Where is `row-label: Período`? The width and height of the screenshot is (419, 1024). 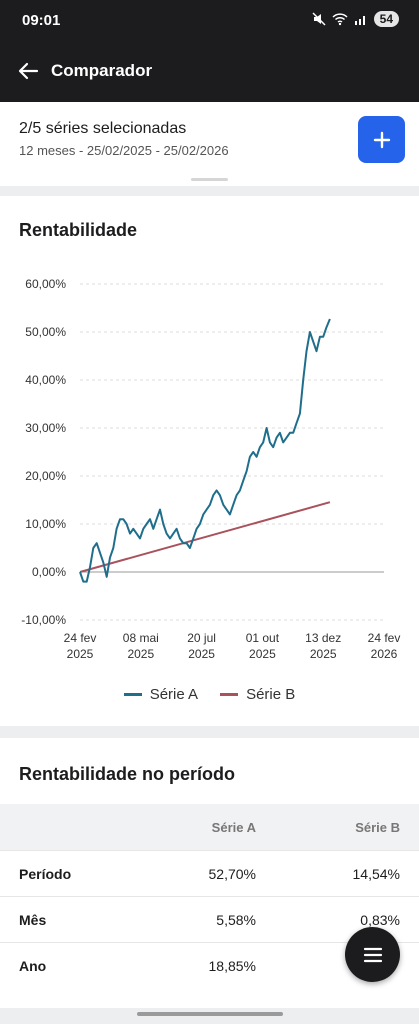 row-label: Período is located at coordinates (45, 874).